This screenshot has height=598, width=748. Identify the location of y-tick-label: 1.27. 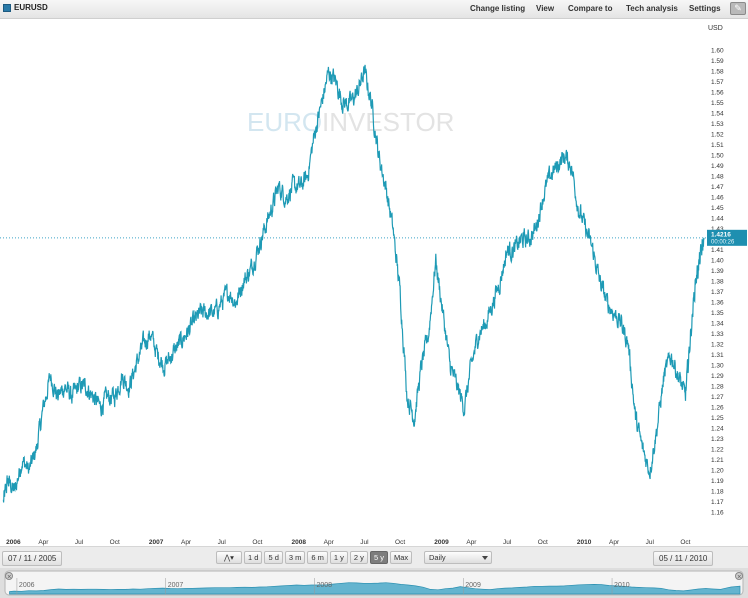
(717, 397).